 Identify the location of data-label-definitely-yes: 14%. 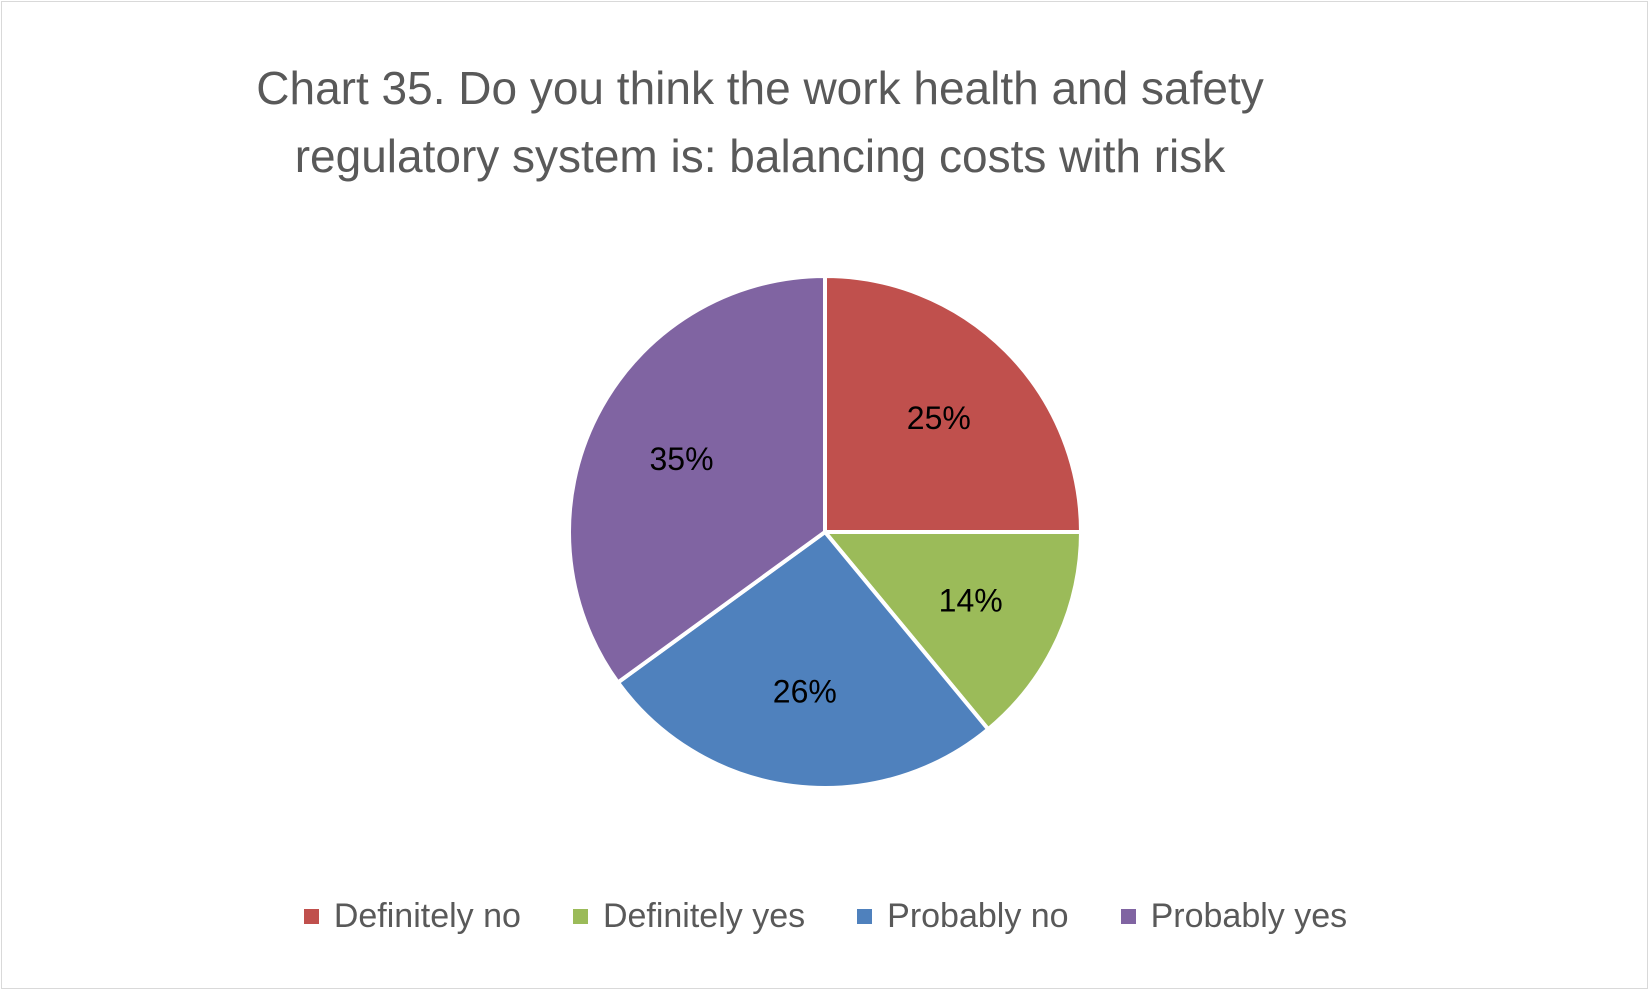
(971, 601).